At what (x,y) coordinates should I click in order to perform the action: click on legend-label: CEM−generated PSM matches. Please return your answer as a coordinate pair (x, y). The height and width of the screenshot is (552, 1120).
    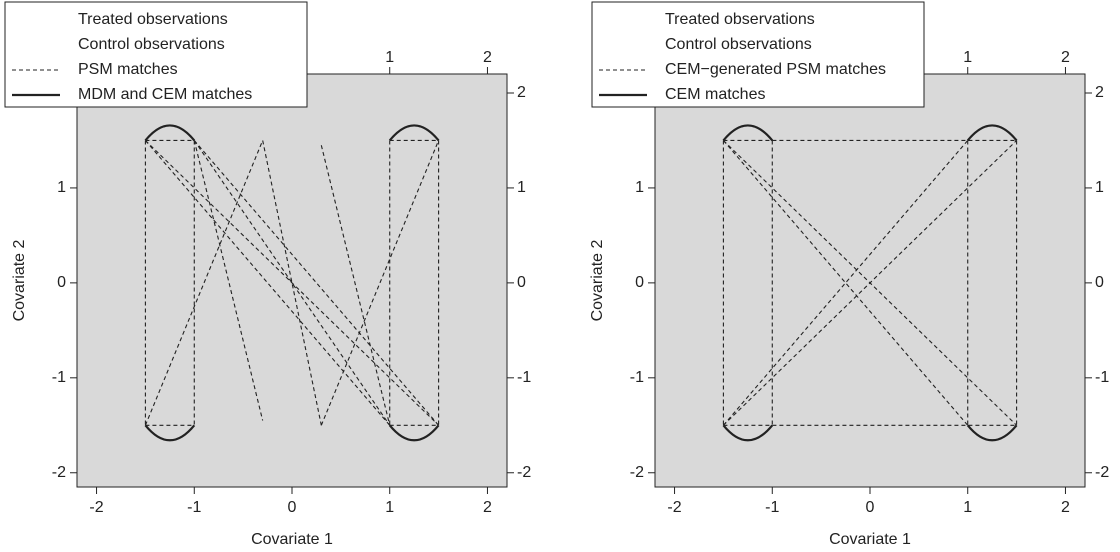
    Looking at the image, I should click on (775, 69).